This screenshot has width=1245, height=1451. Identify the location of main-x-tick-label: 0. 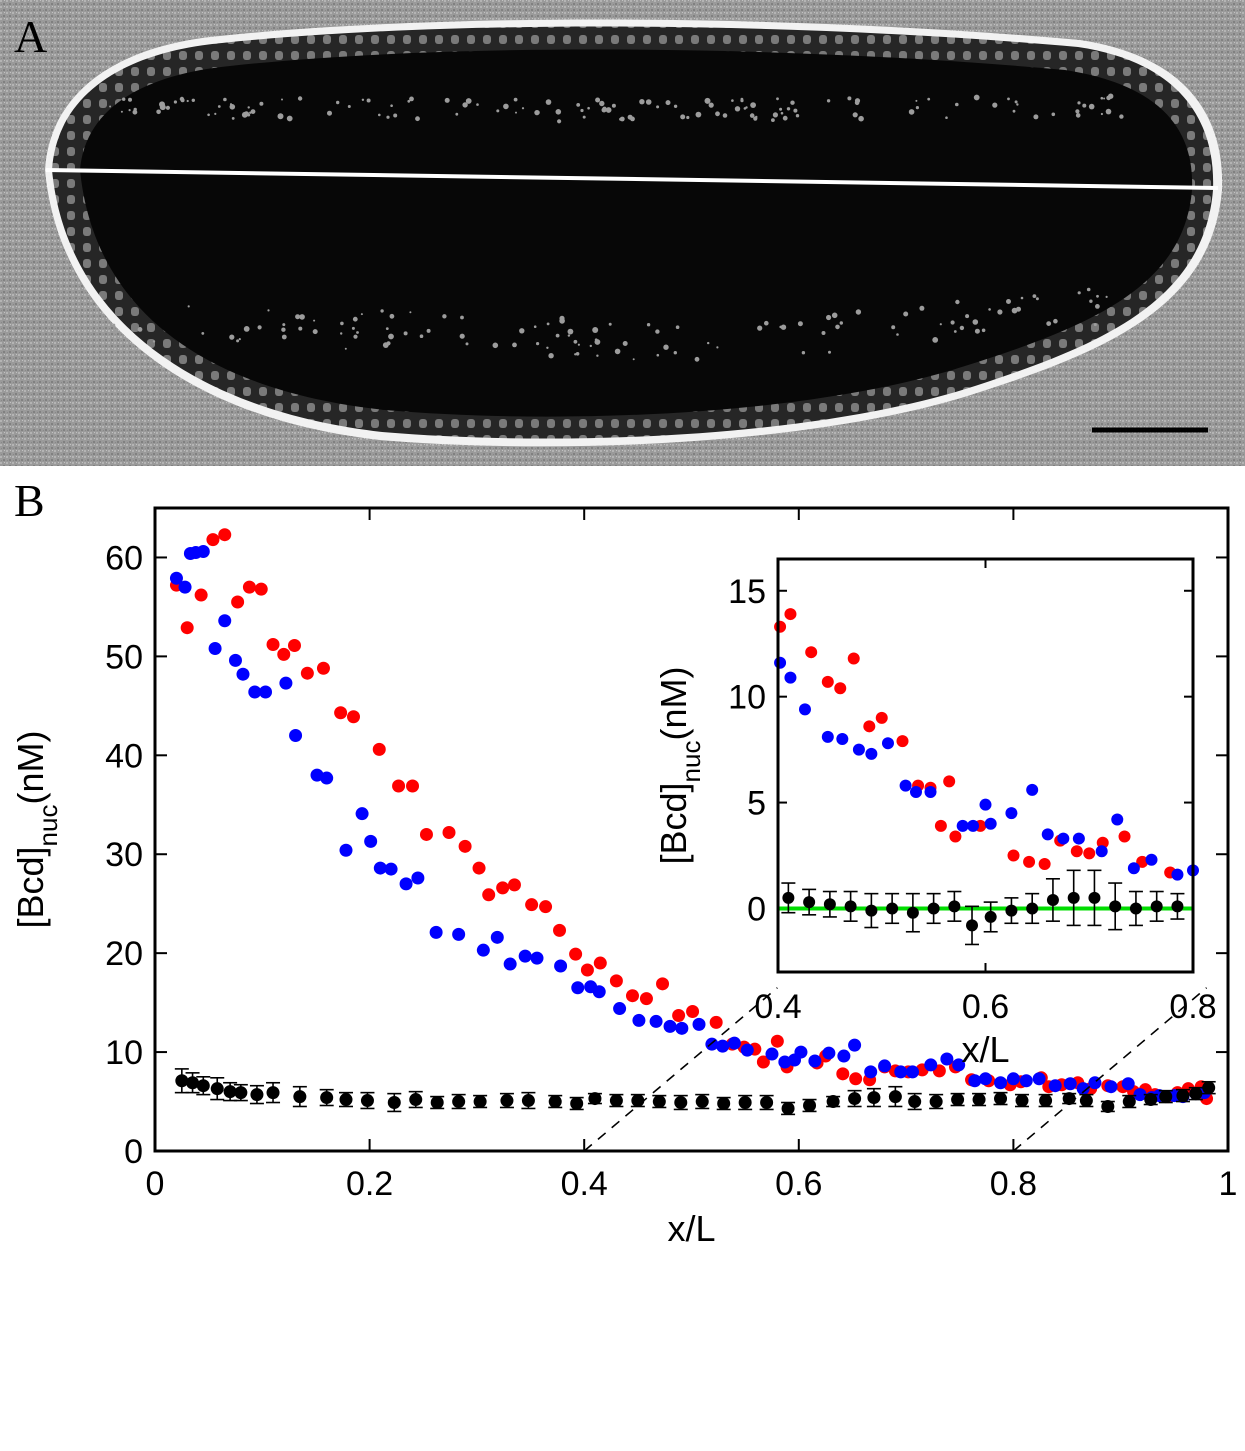
(155, 1184).